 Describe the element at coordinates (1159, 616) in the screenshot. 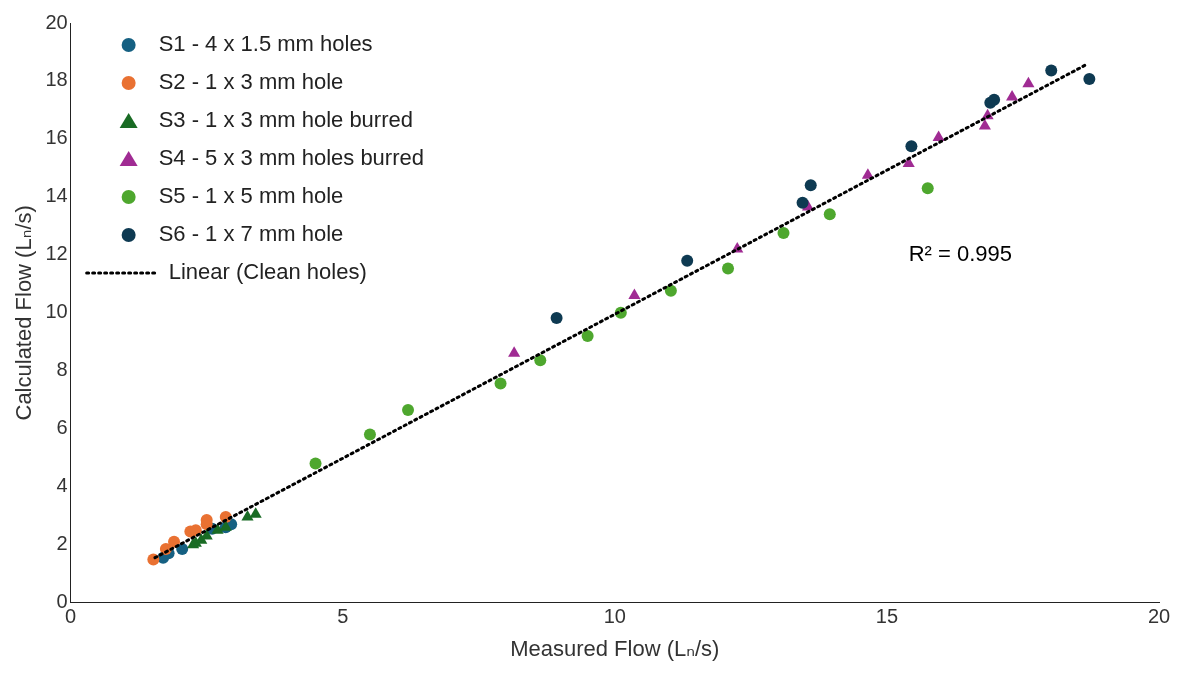

I see `x-tick-label: 20` at that location.